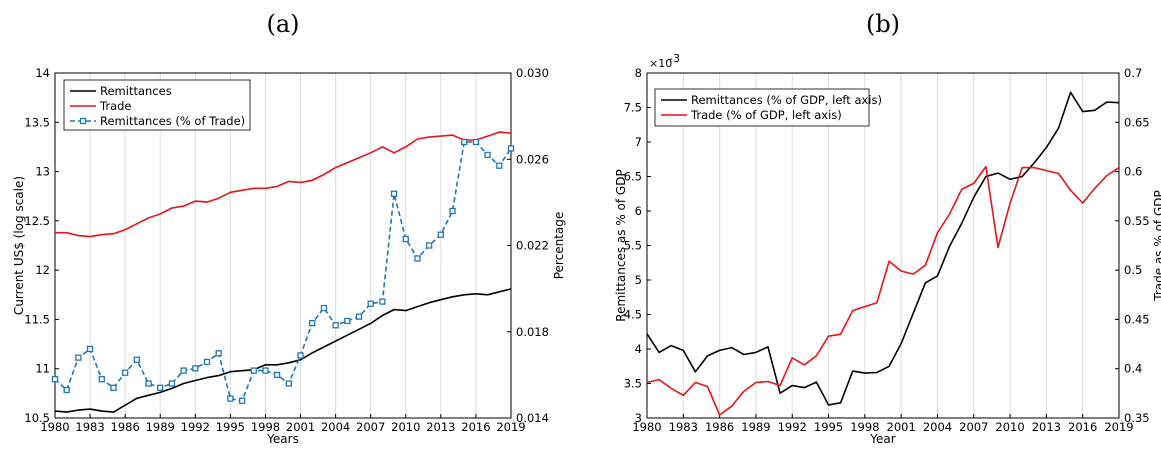 Image resolution: width=1161 pixels, height=450 pixels. What do you see at coordinates (638, 418) in the screenshot?
I see `y-left-tick-label: 3` at bounding box center [638, 418].